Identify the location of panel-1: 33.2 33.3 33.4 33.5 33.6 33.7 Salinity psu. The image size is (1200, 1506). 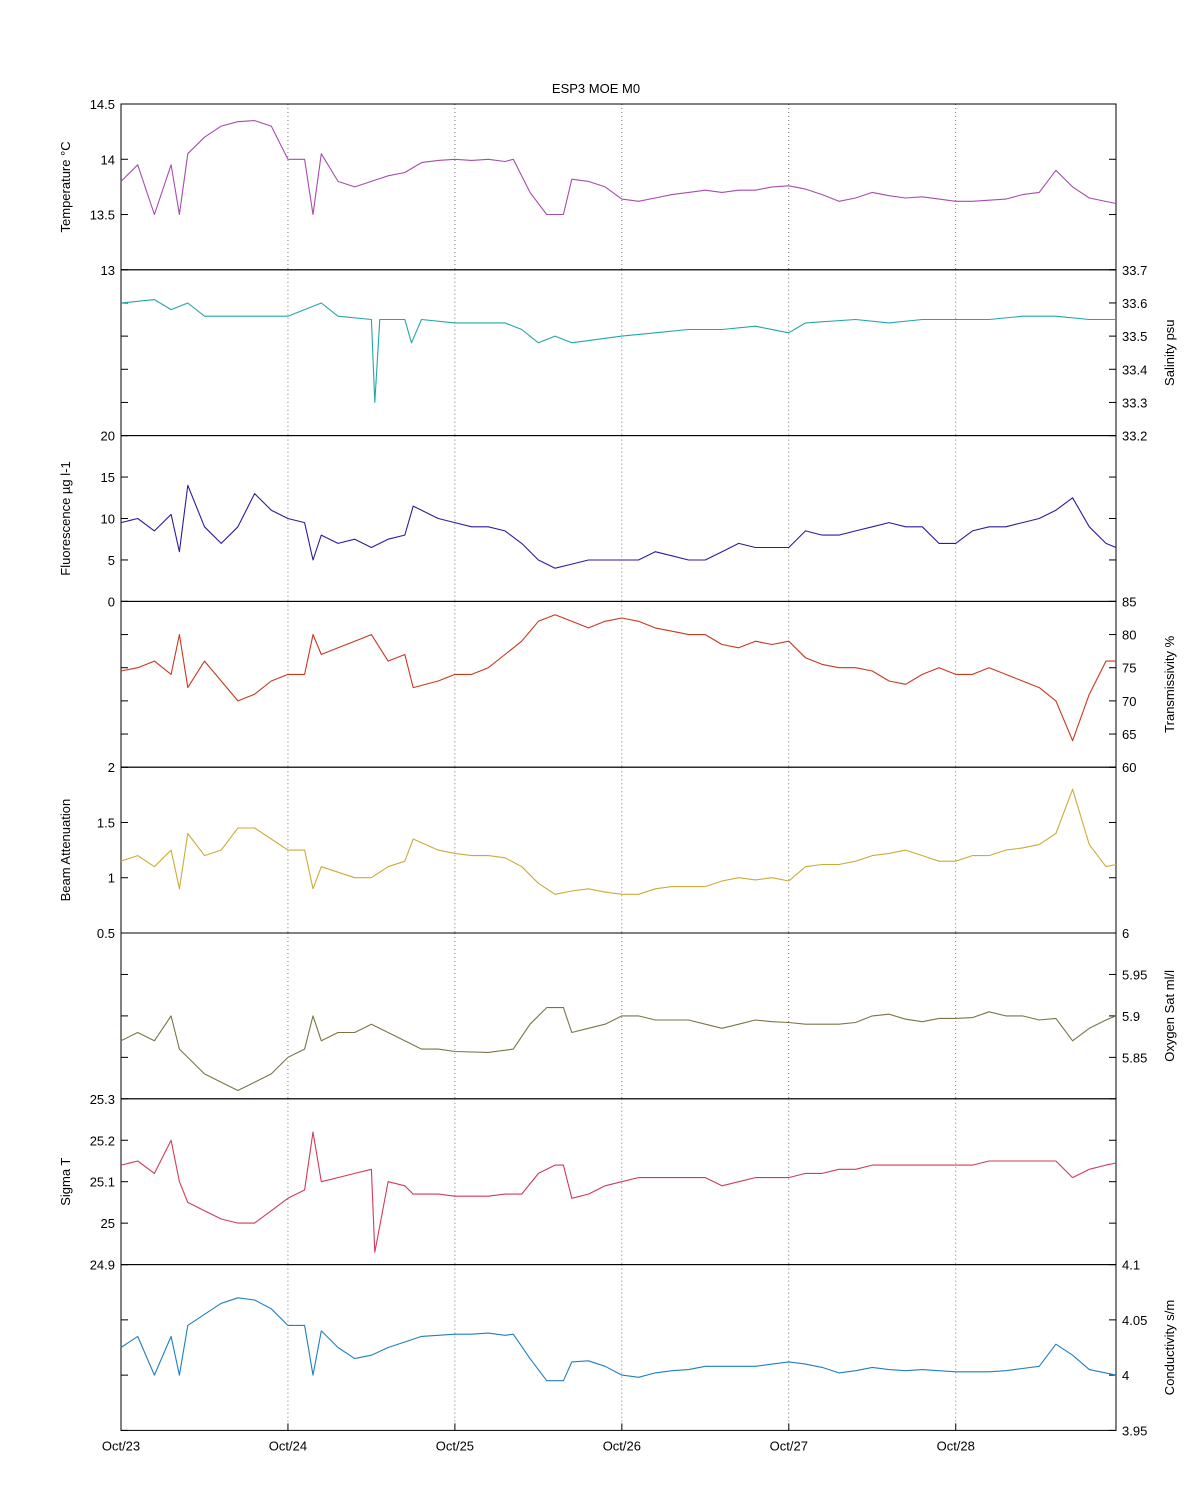
(648, 353).